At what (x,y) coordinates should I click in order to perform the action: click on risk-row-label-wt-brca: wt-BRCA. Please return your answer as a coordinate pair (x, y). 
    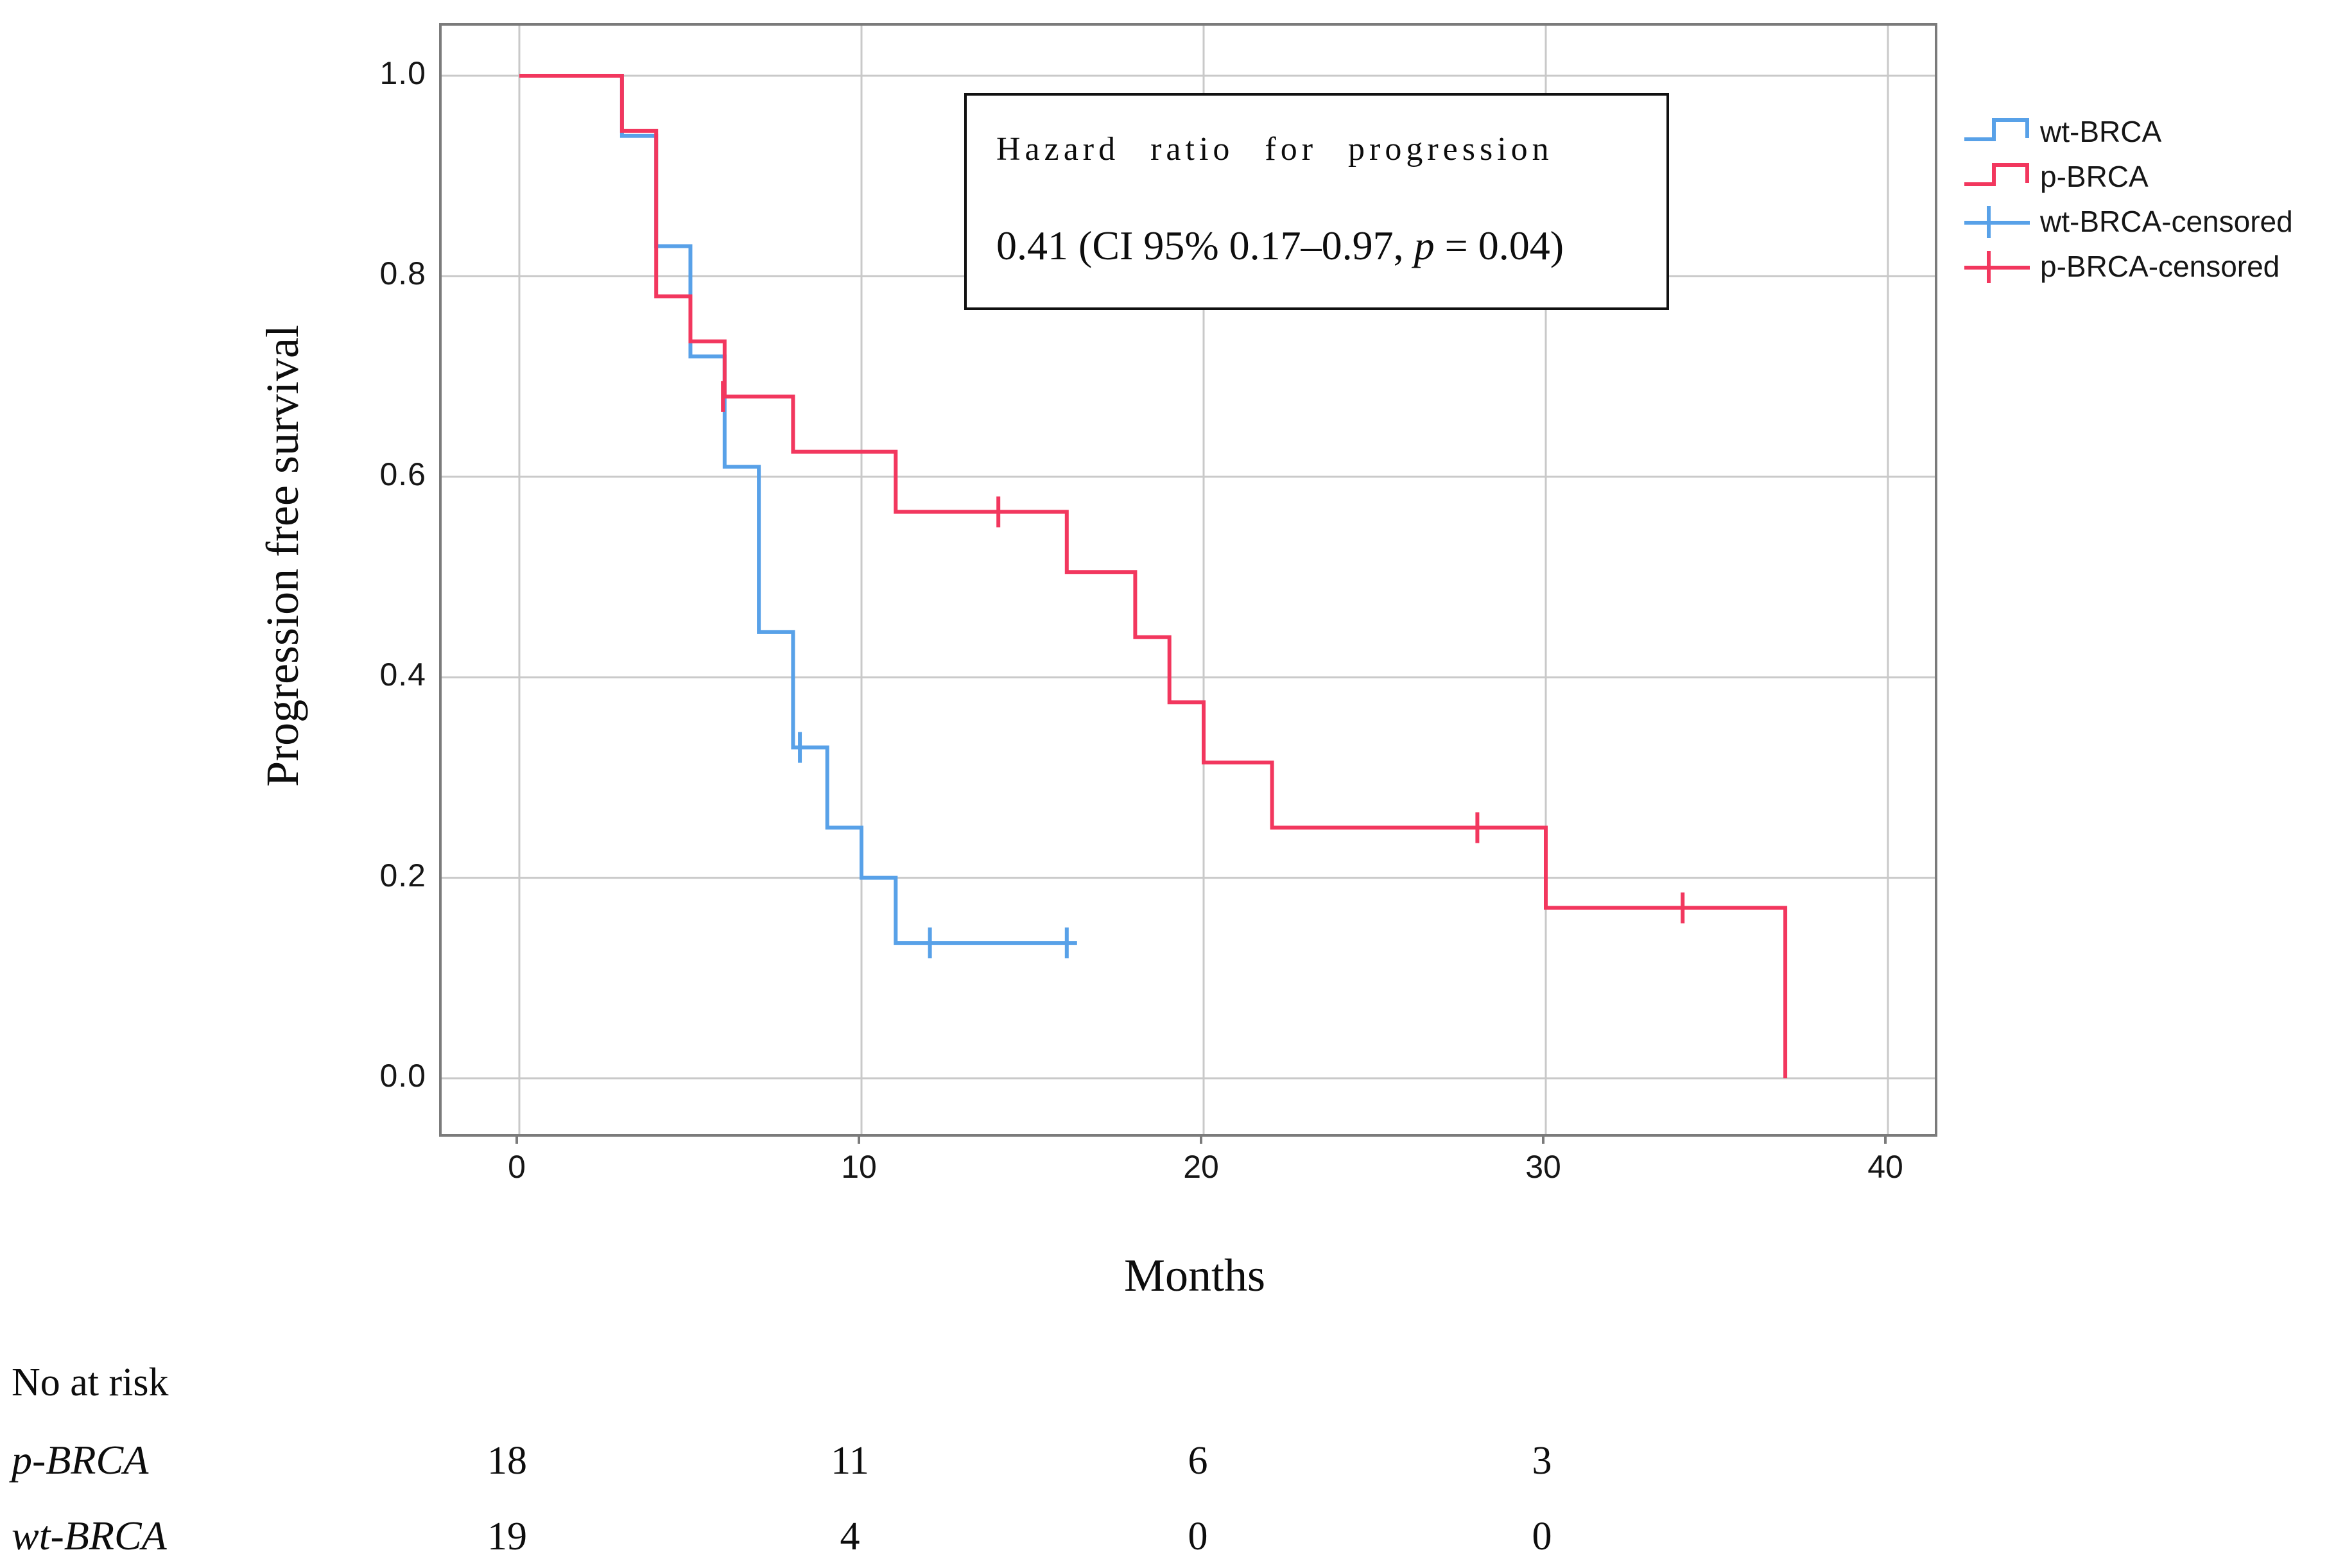
    Looking at the image, I should click on (89, 1535).